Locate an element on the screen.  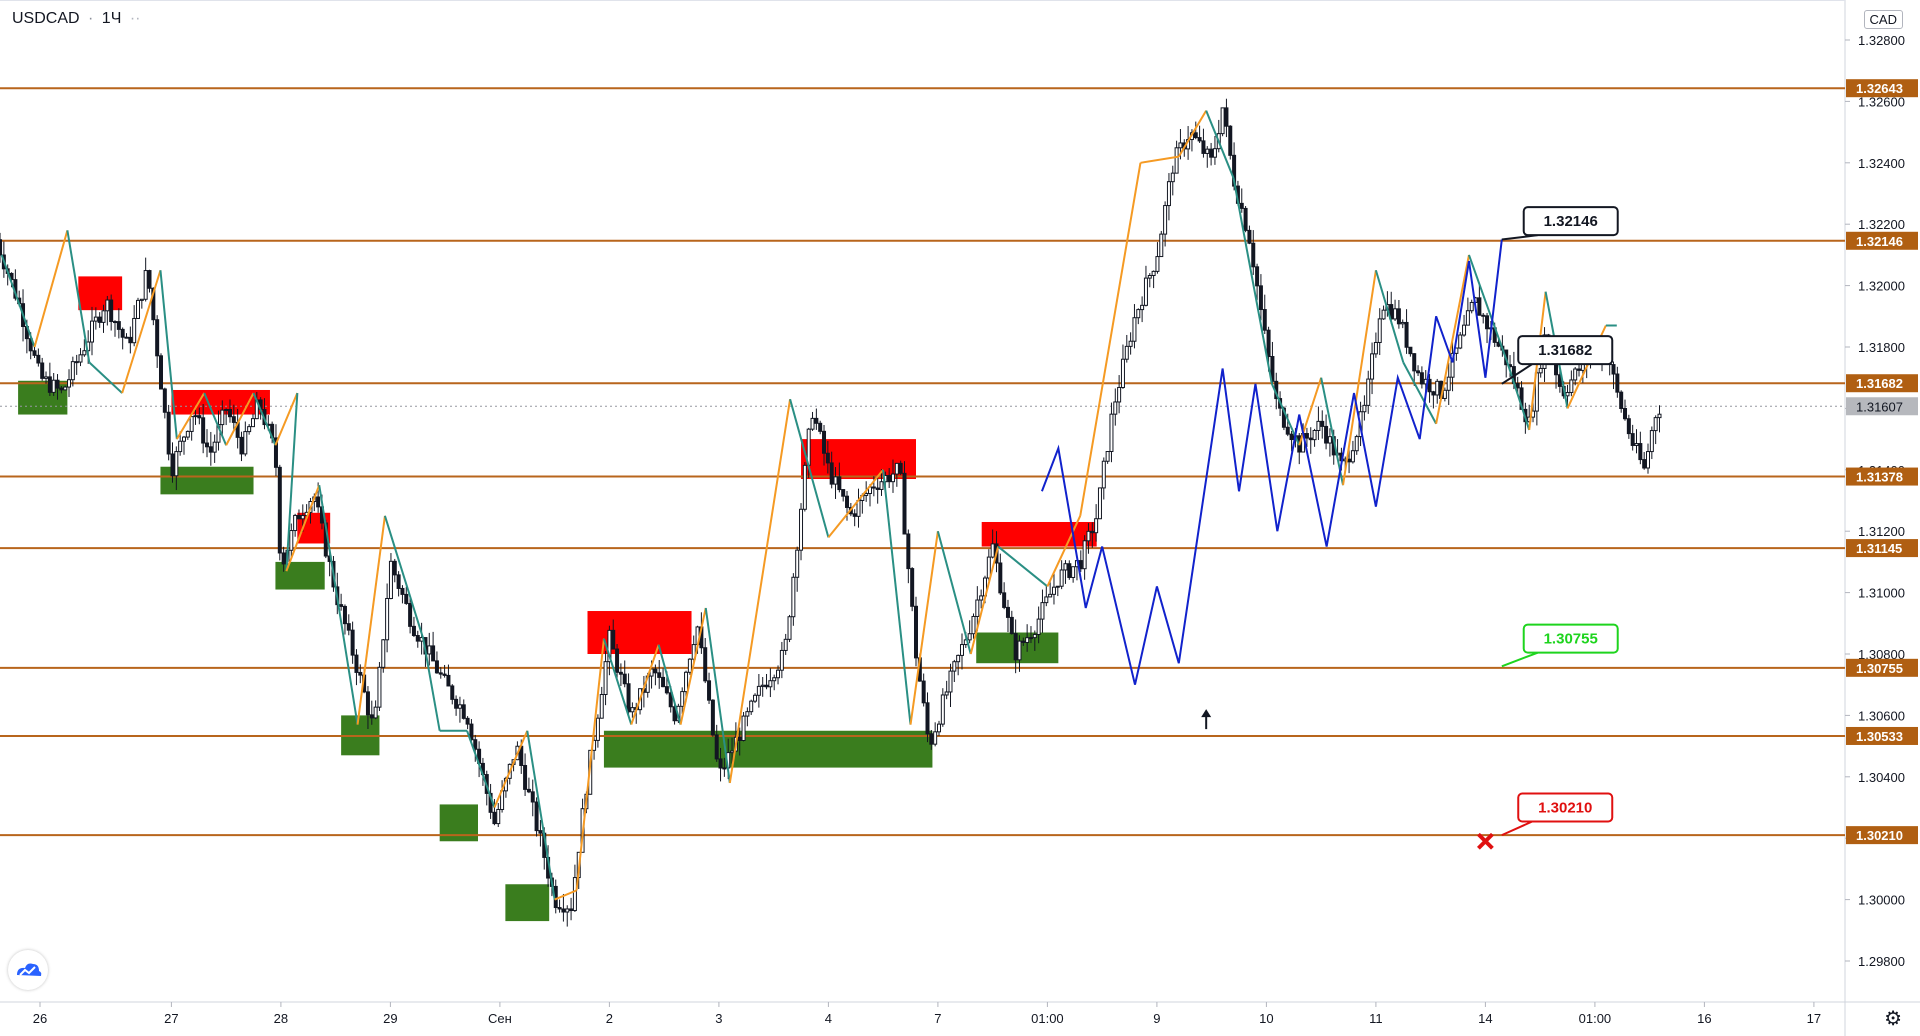
level-label-bg is located at coordinates (1882, 240).